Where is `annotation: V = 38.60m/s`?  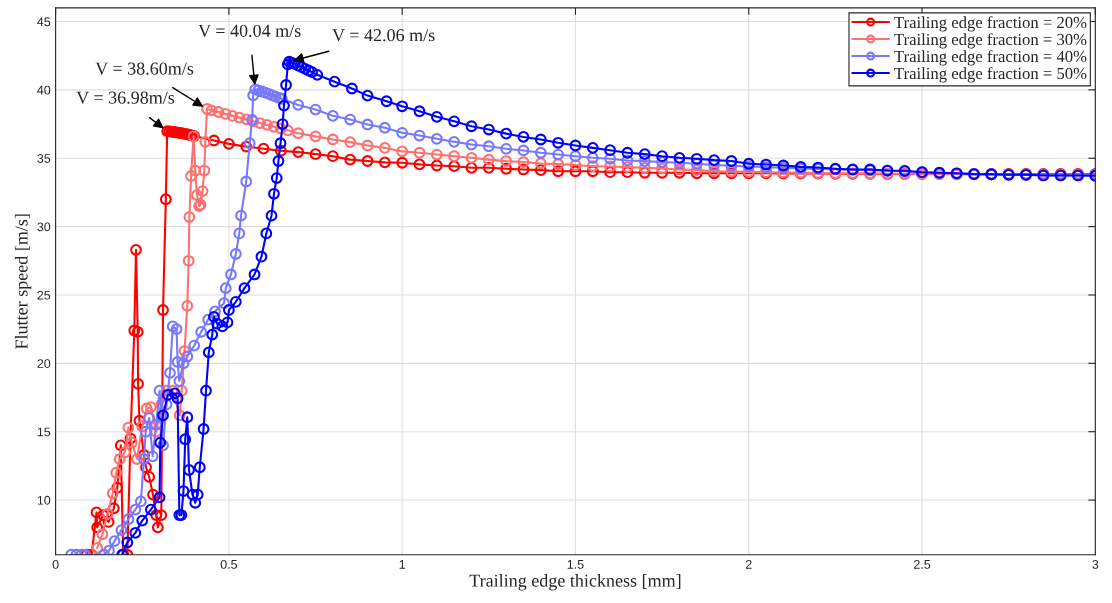 annotation: V = 38.60m/s is located at coordinates (144, 68).